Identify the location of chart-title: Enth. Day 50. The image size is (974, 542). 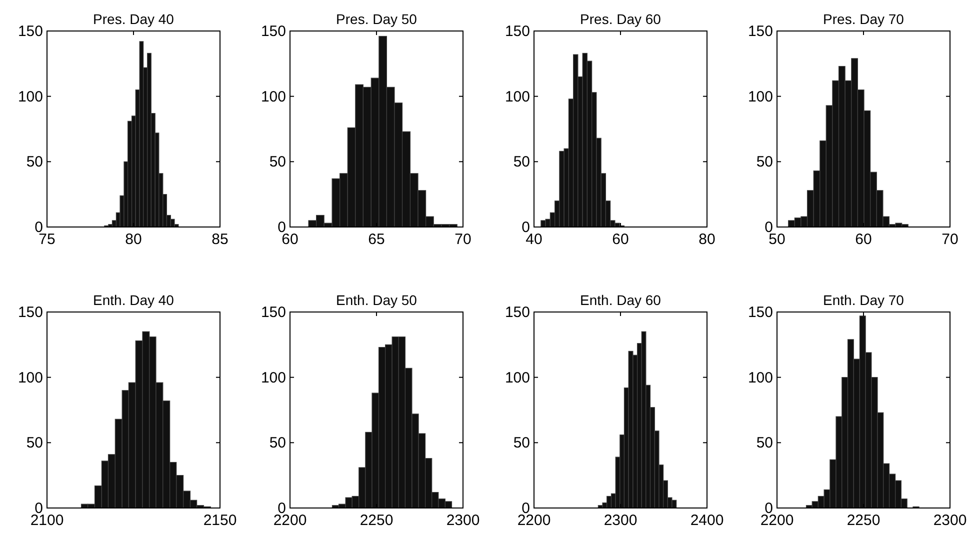
(377, 300).